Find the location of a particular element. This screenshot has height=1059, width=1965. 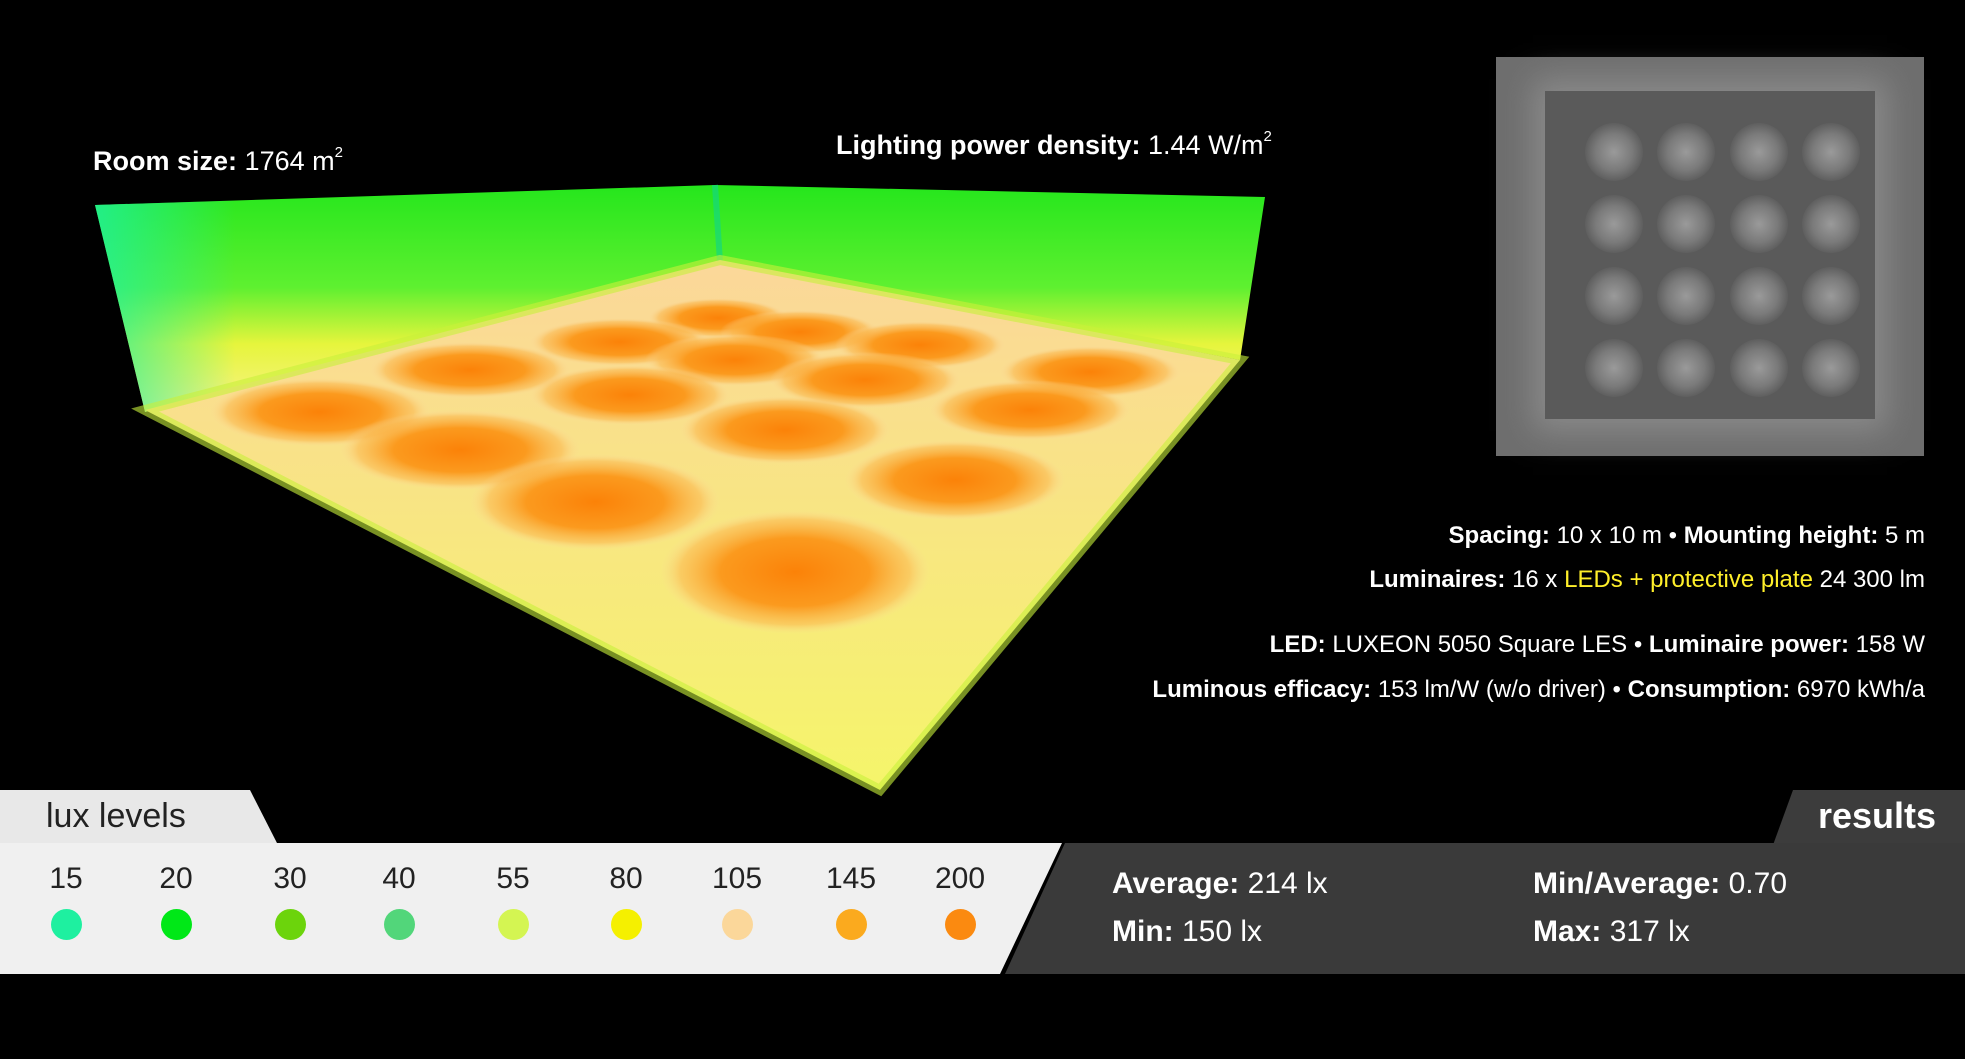

legend-title: lux levels is located at coordinates (116, 816).